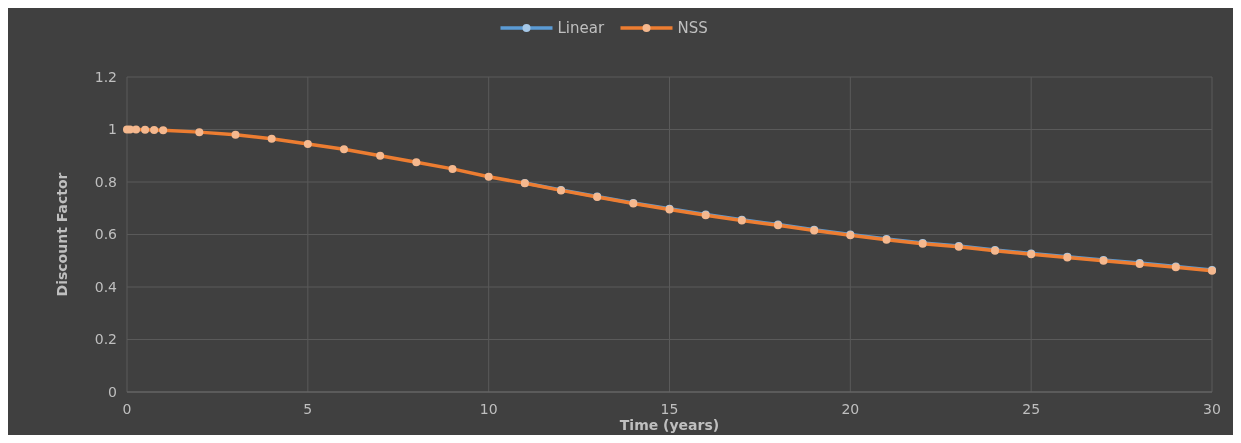 Image resolution: width=1241 pixels, height=443 pixels. I want to click on x-tick-label: 30, so click(1212, 409).